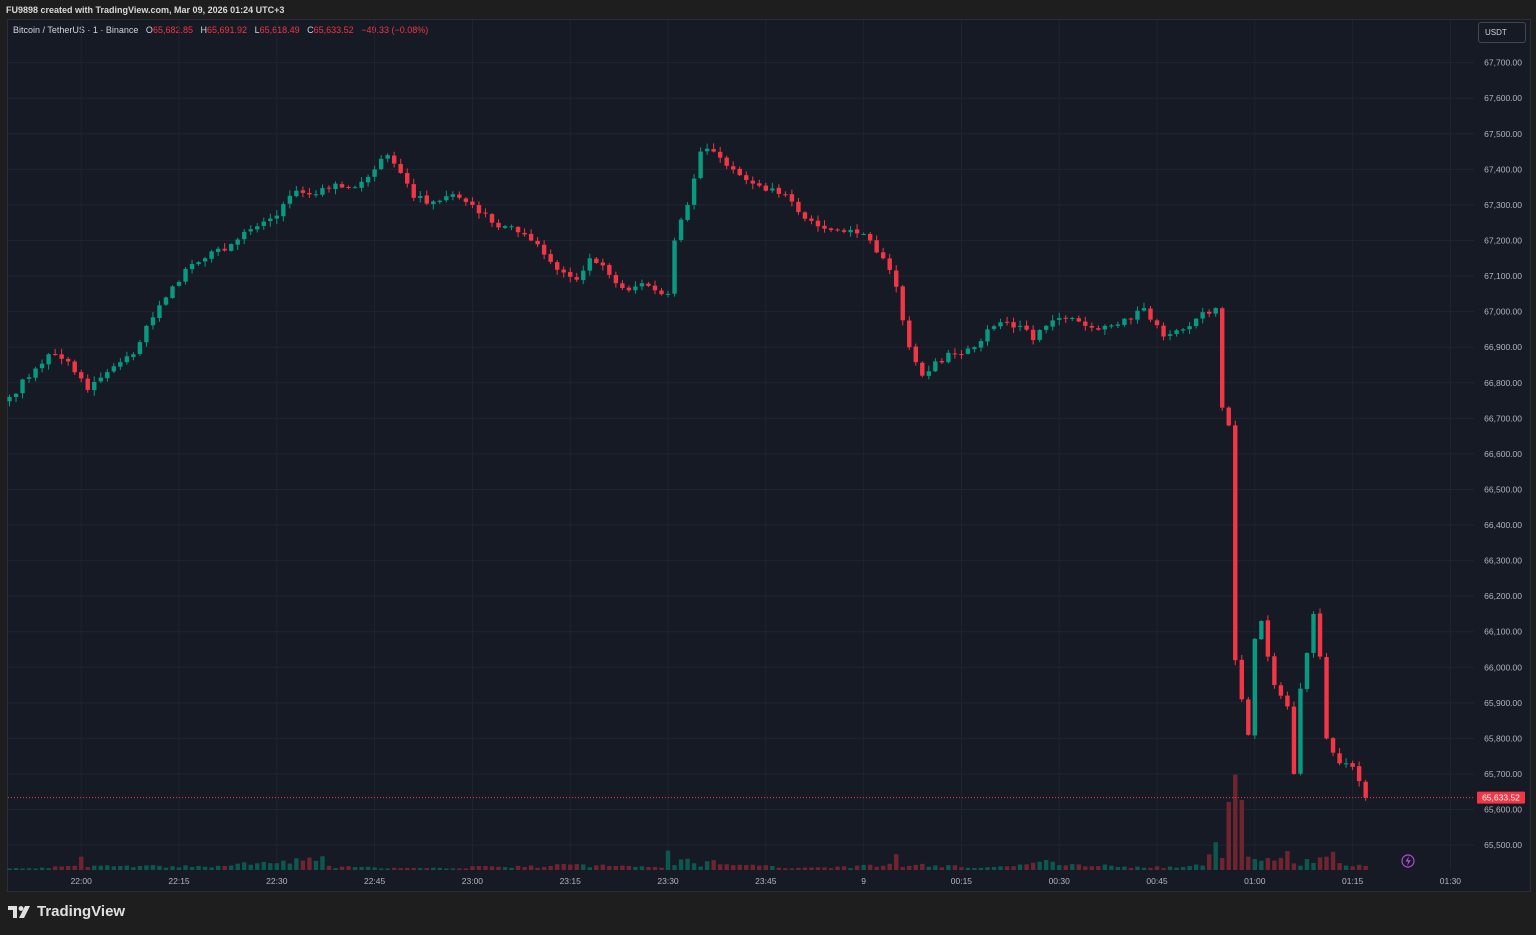 This screenshot has height=935, width=1536. What do you see at coordinates (766, 881) in the screenshot?
I see `x-tick-label: 23:45` at bounding box center [766, 881].